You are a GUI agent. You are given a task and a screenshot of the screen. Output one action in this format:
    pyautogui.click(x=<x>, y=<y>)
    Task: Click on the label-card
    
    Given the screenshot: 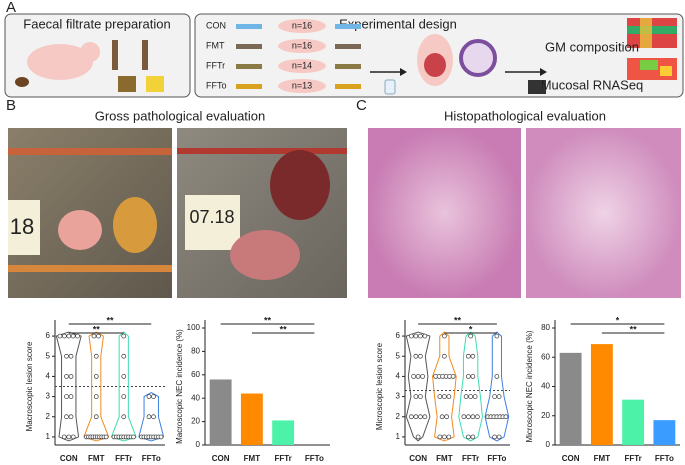 What is the action you would take?
    pyautogui.click(x=212, y=222)
    